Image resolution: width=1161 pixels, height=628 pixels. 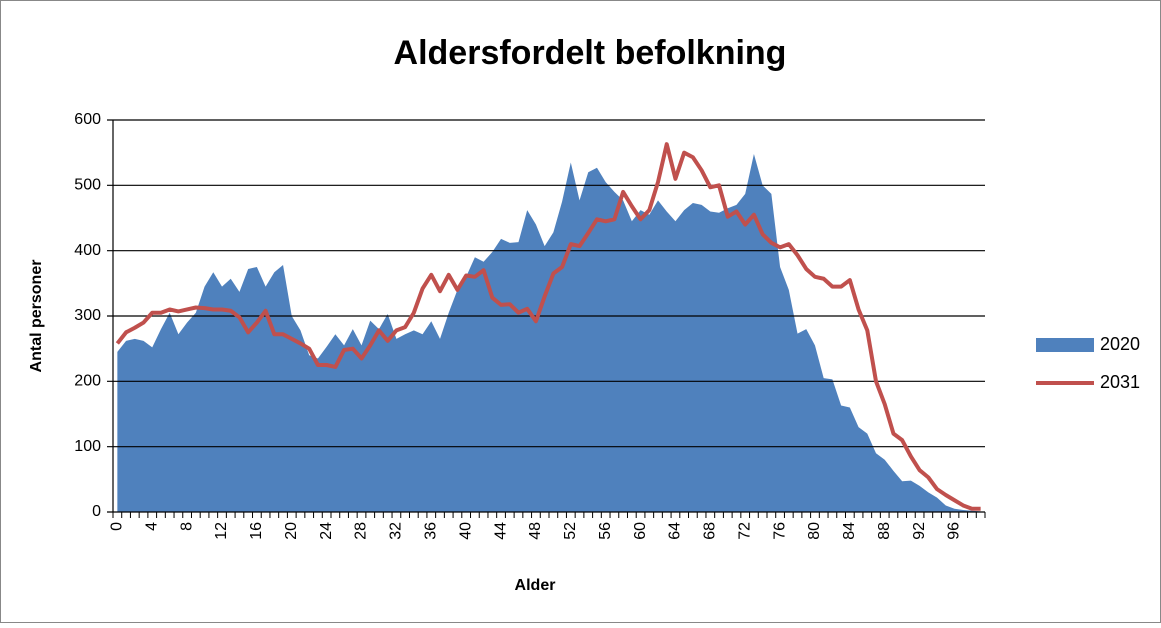 I want to click on x-tick-label: 24, so click(x=326, y=531).